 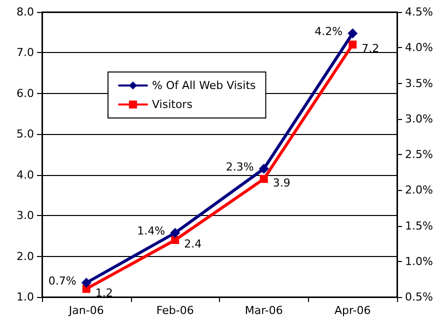 What do you see at coordinates (25, 12) in the screenshot?
I see `y-tick-label: 8.0` at bounding box center [25, 12].